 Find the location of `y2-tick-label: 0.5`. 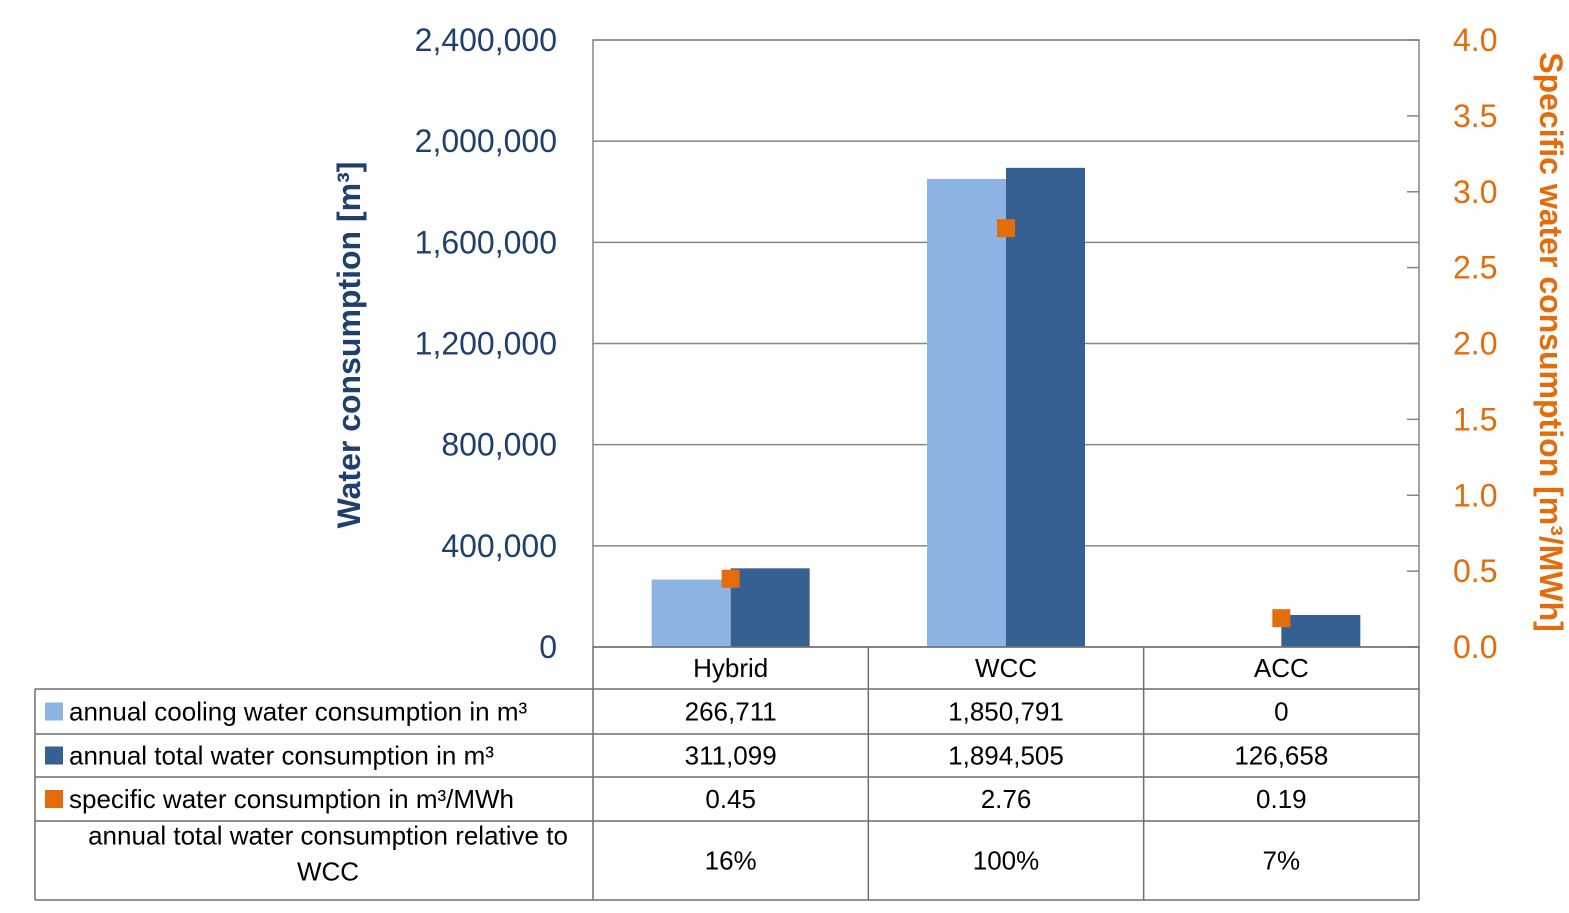

y2-tick-label: 0.5 is located at coordinates (1475, 571).